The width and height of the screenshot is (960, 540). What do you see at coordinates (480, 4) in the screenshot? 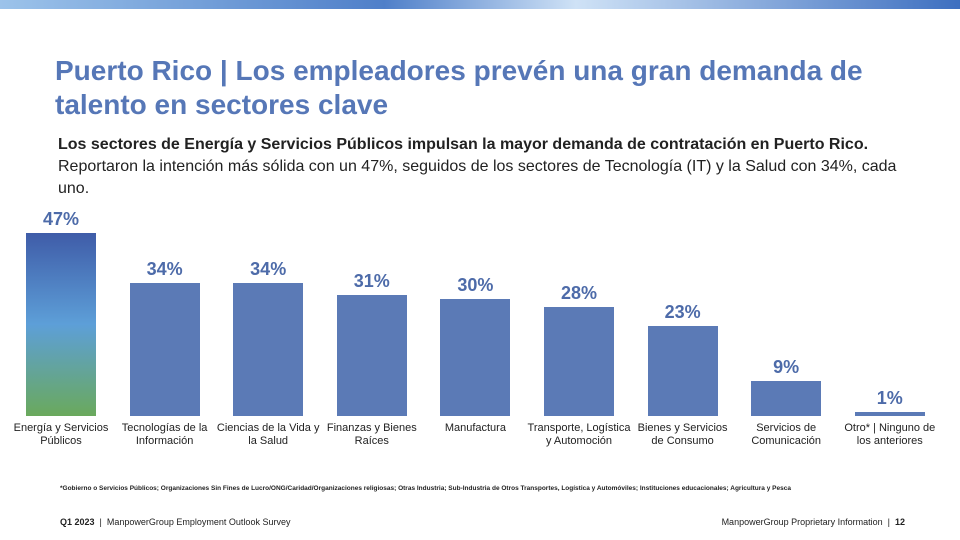
I see `top-band` at bounding box center [480, 4].